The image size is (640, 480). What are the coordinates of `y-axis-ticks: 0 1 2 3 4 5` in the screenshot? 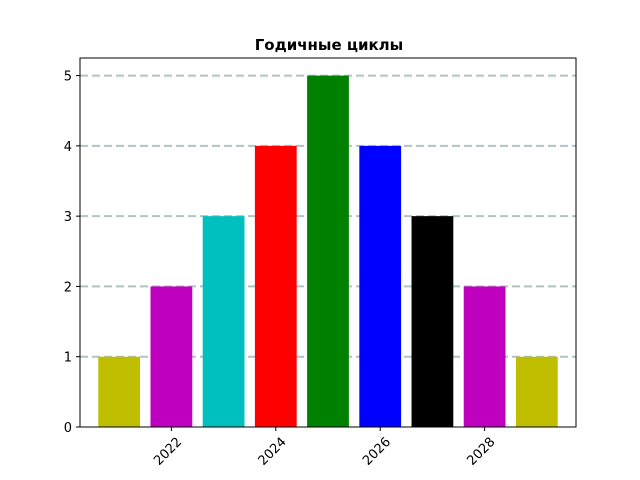 It's located at (72, 253).